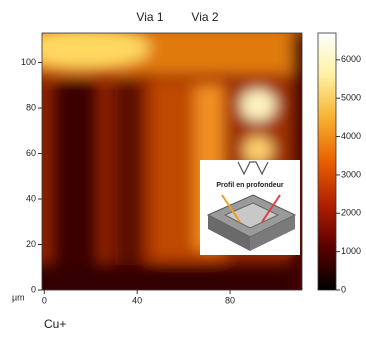 The width and height of the screenshot is (366, 341). I want to click on y-tick-label: 100, so click(28, 62).